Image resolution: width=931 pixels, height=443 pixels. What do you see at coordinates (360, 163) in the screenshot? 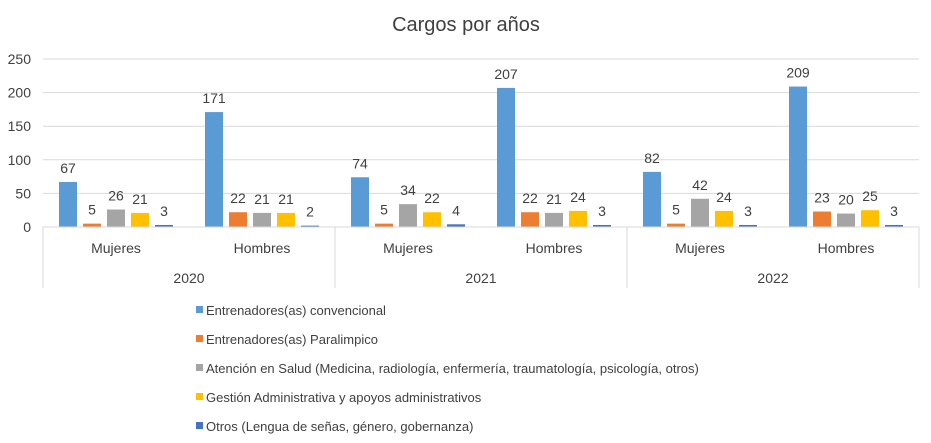
I see `data-label: 74` at bounding box center [360, 163].